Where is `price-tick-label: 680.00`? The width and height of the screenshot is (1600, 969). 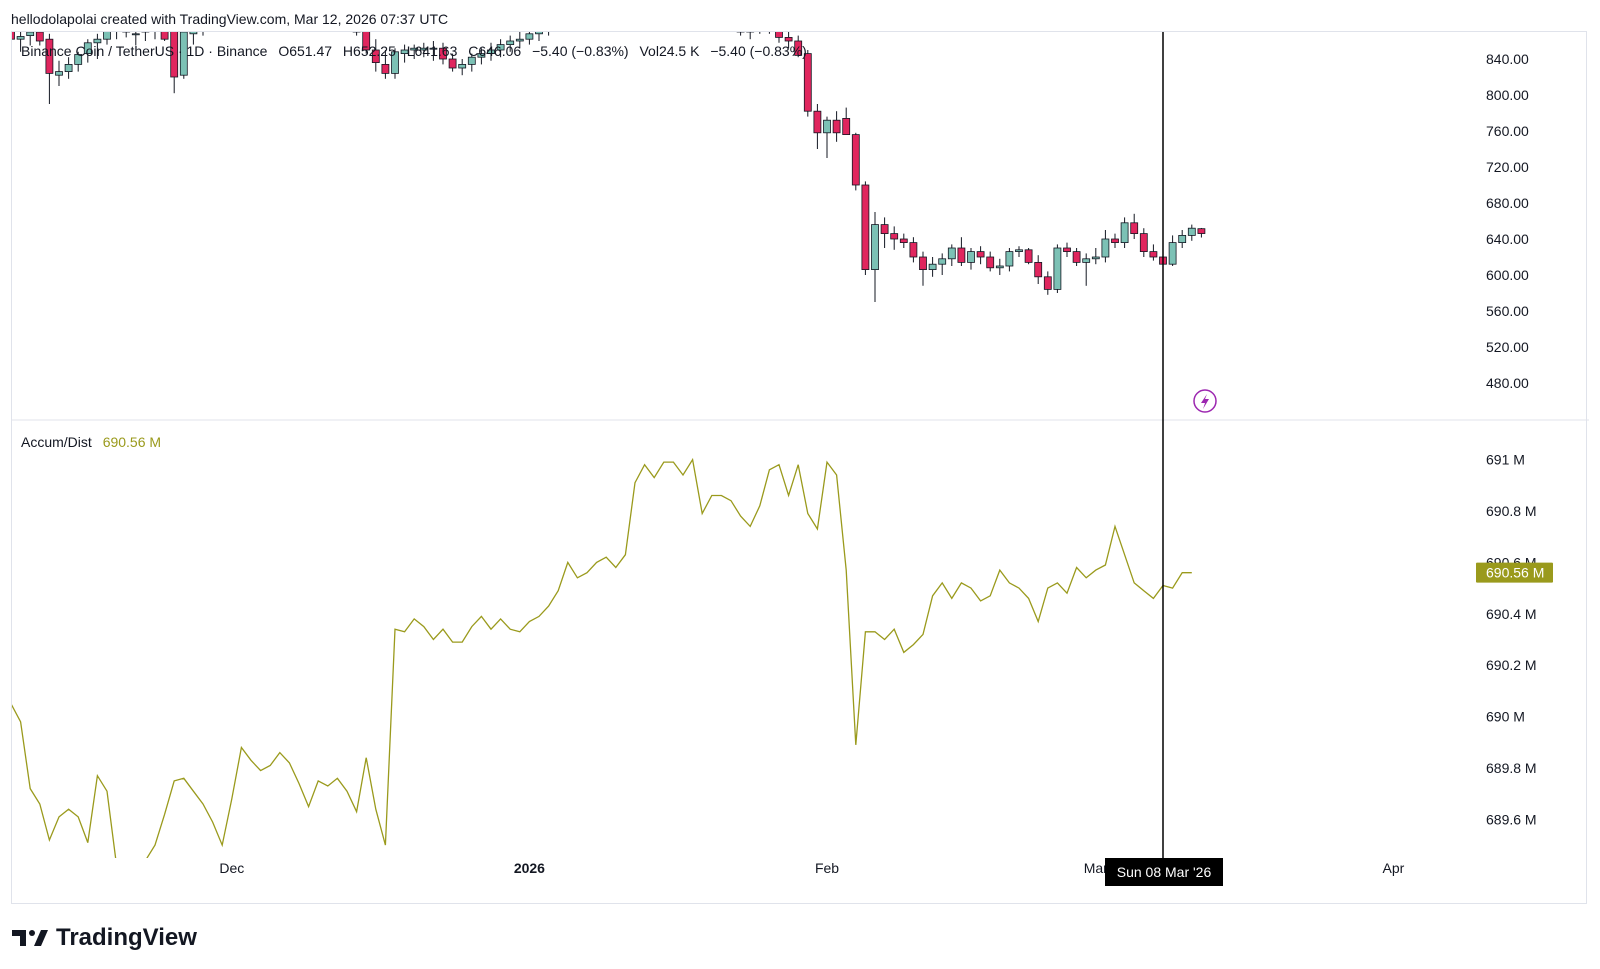 price-tick-label: 680.00 is located at coordinates (1507, 203).